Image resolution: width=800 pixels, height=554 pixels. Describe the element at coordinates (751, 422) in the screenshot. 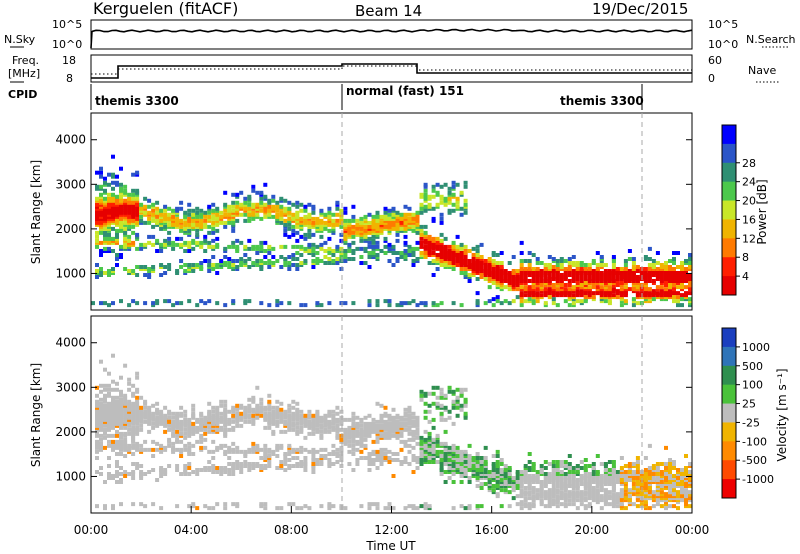

I see `colorbar-tick-label: -25` at that location.